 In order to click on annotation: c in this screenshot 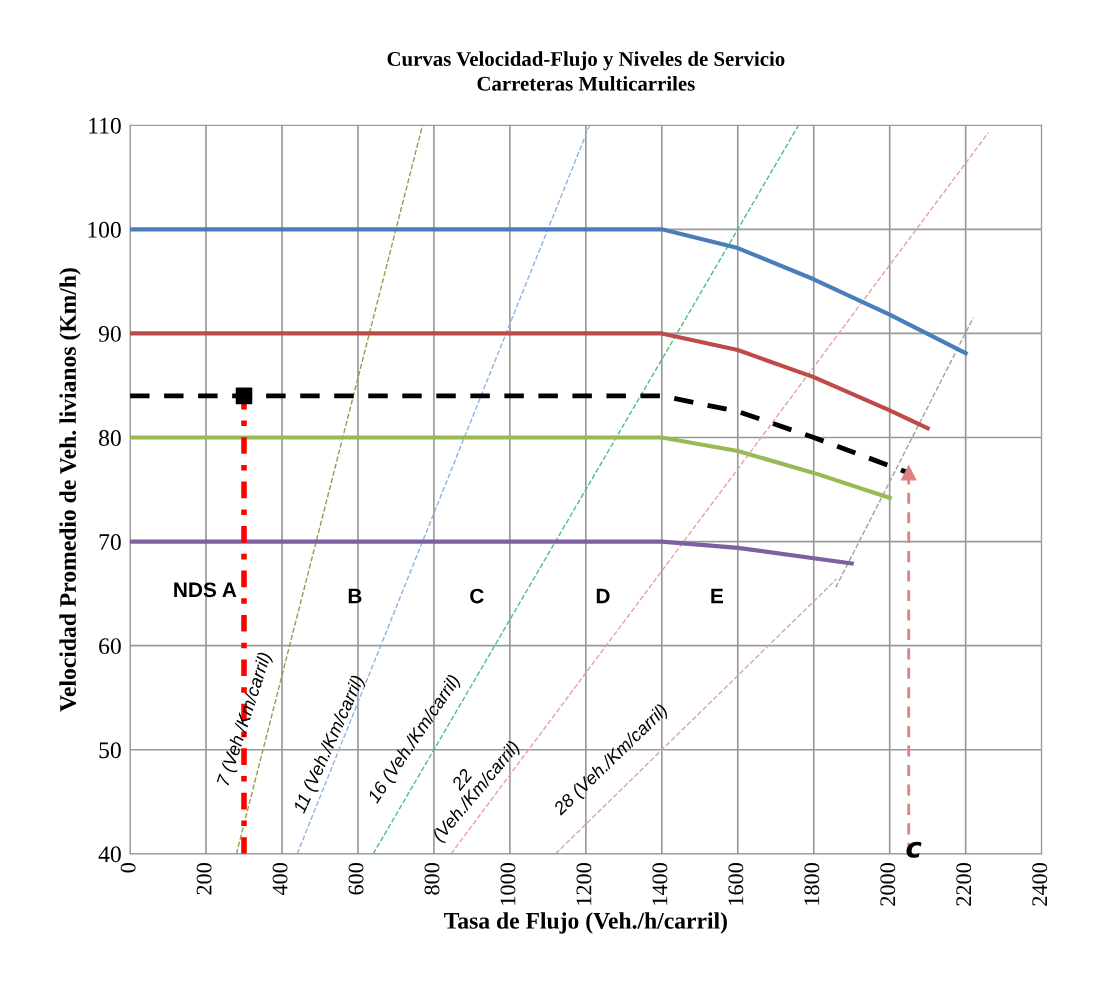, I will do `click(914, 849)`.